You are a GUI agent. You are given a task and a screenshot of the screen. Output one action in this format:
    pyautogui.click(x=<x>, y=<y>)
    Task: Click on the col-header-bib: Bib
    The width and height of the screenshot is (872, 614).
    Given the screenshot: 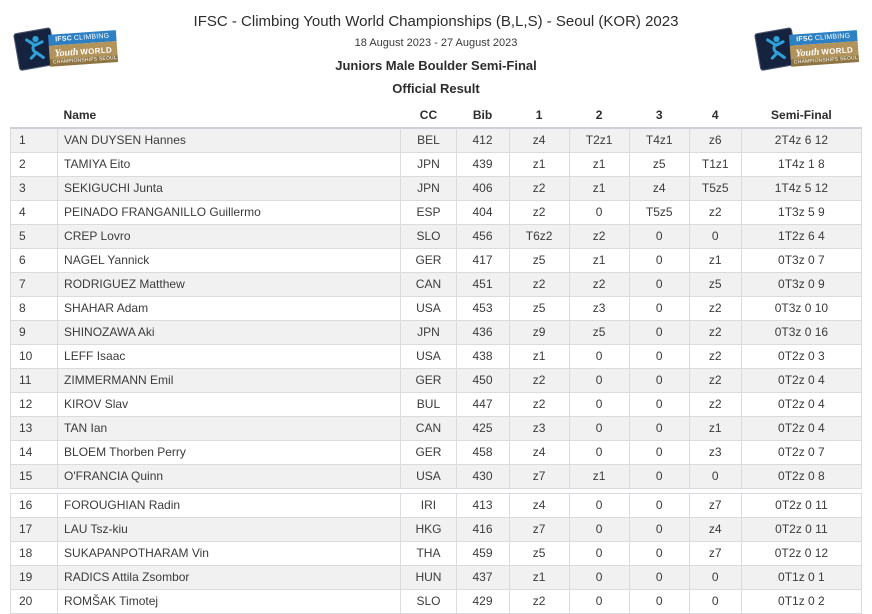 What is the action you would take?
    pyautogui.click(x=483, y=117)
    